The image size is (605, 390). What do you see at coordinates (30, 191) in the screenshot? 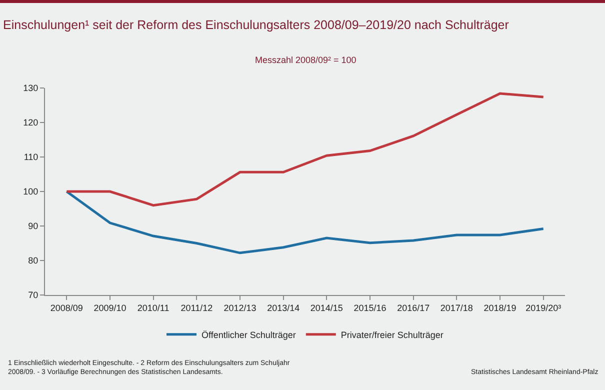
I see `y-tick-label: 100` at bounding box center [30, 191].